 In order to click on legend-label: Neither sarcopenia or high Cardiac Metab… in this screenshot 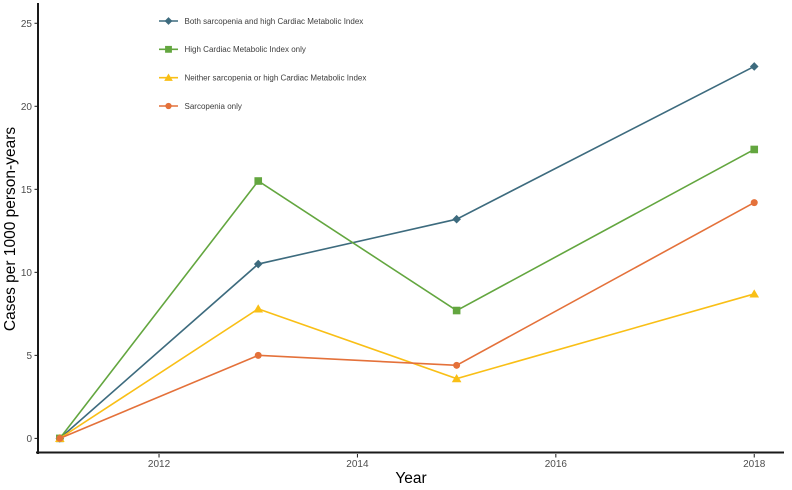, I will do `click(276, 77)`.